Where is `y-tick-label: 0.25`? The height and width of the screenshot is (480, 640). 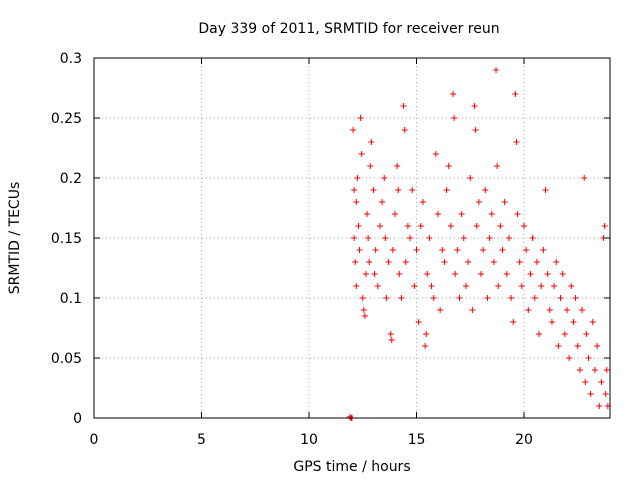 y-tick-label: 0.25 is located at coordinates (66, 119).